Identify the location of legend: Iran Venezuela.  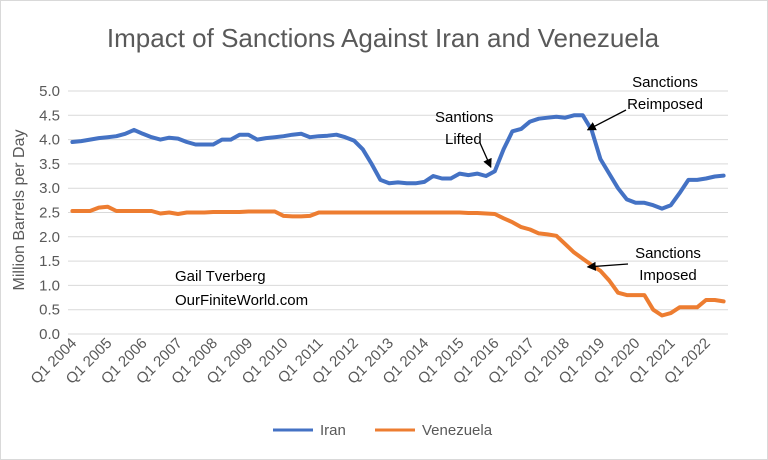
(383, 430).